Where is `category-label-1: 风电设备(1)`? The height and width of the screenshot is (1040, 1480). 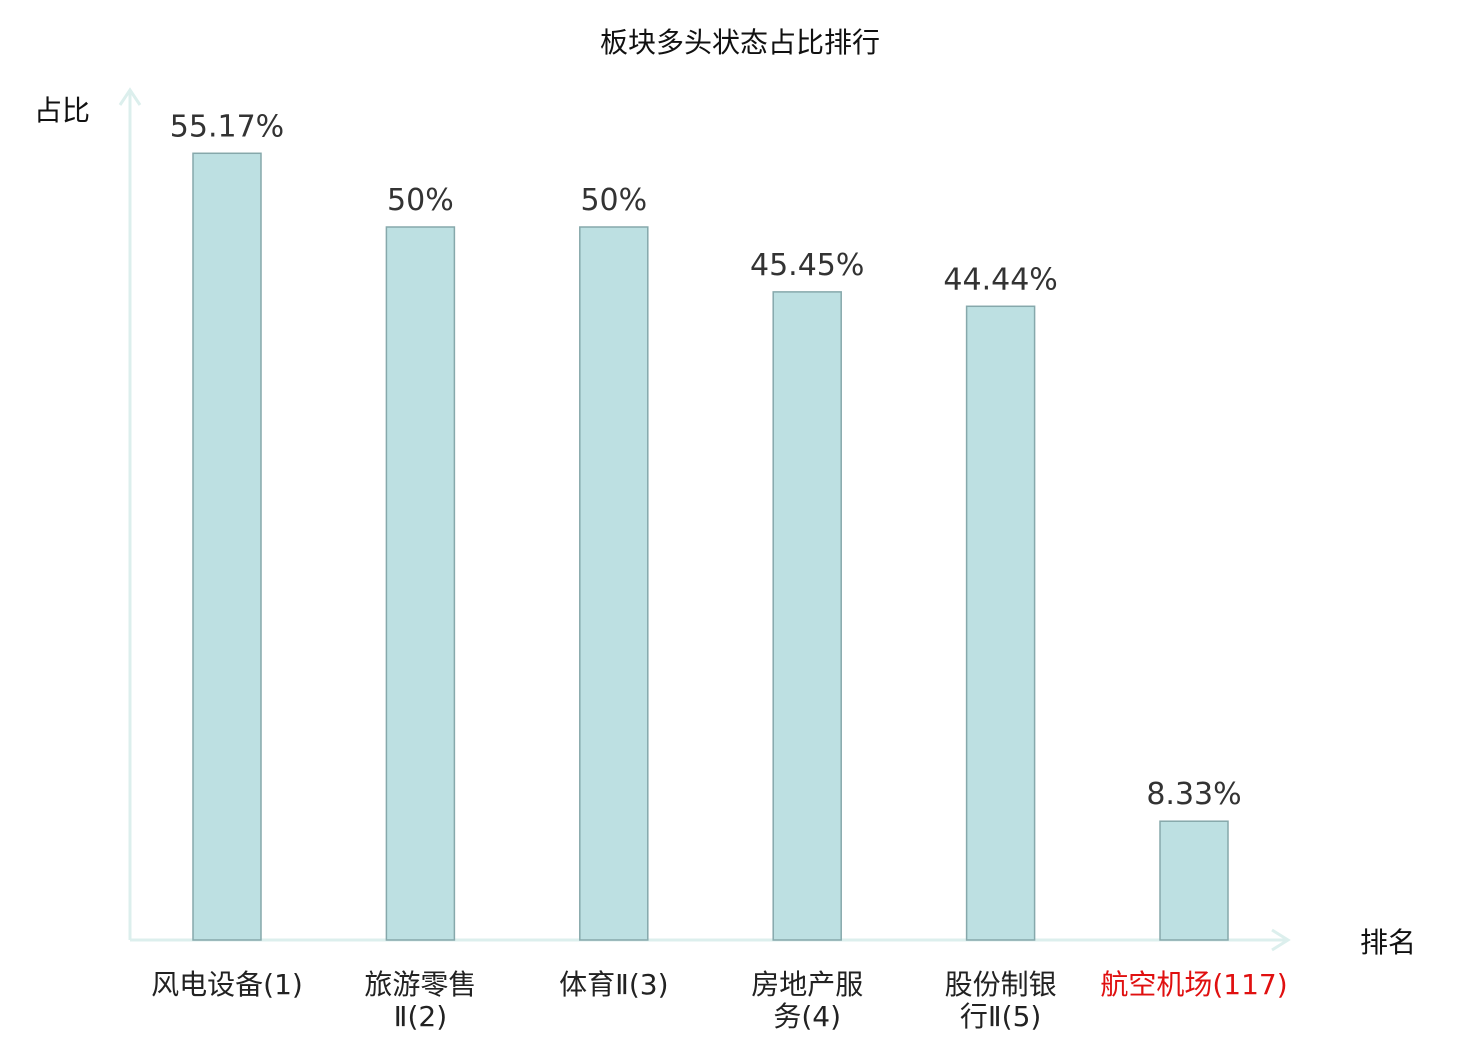
category-label-1: 风电设备(1) is located at coordinates (227, 984).